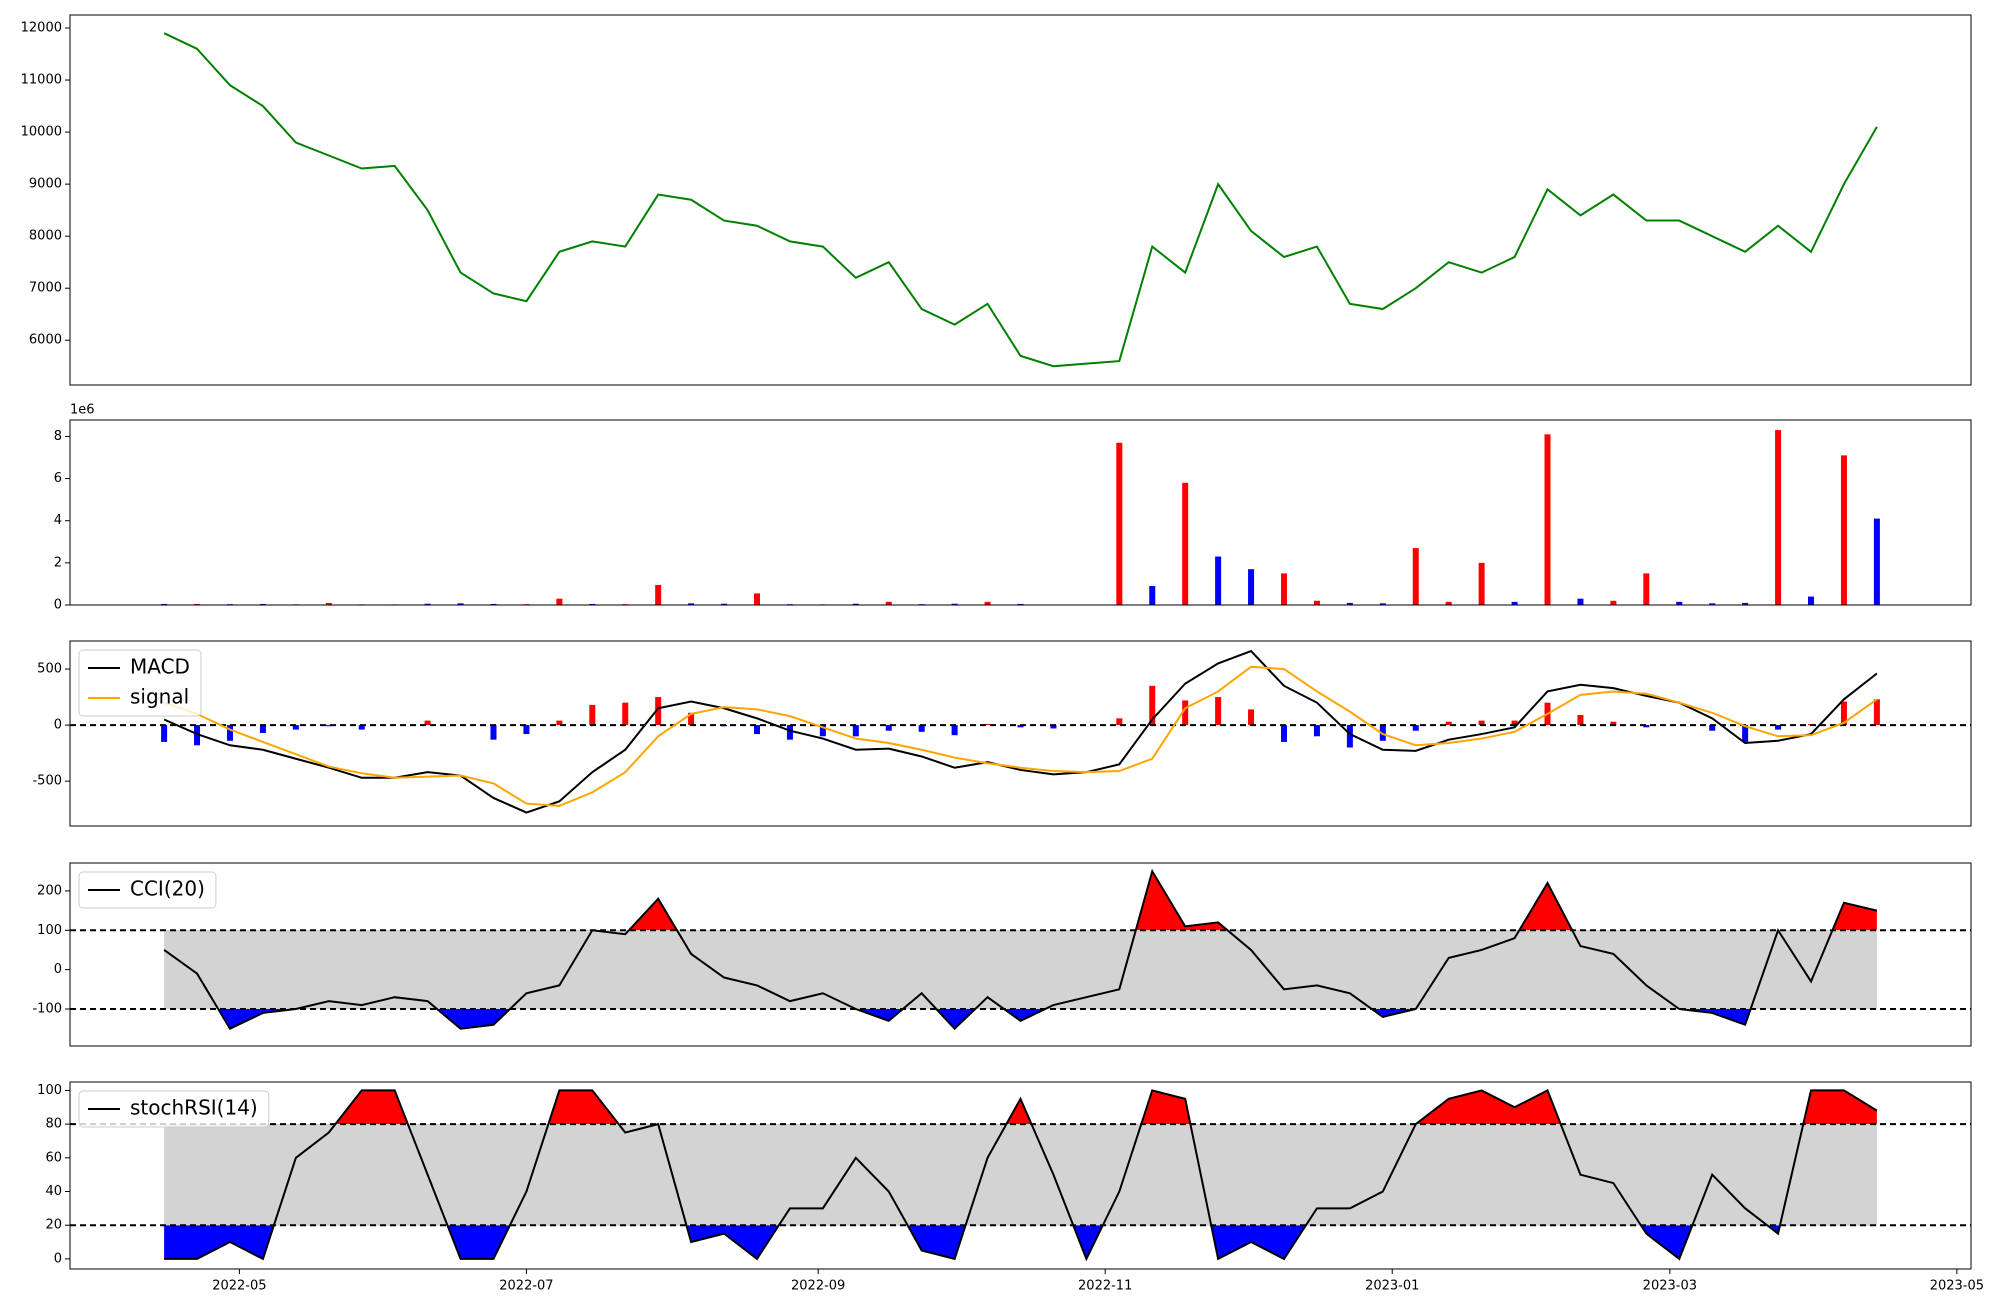  Describe the element at coordinates (159, 697) in the screenshot. I see `legend-label: signal` at that location.